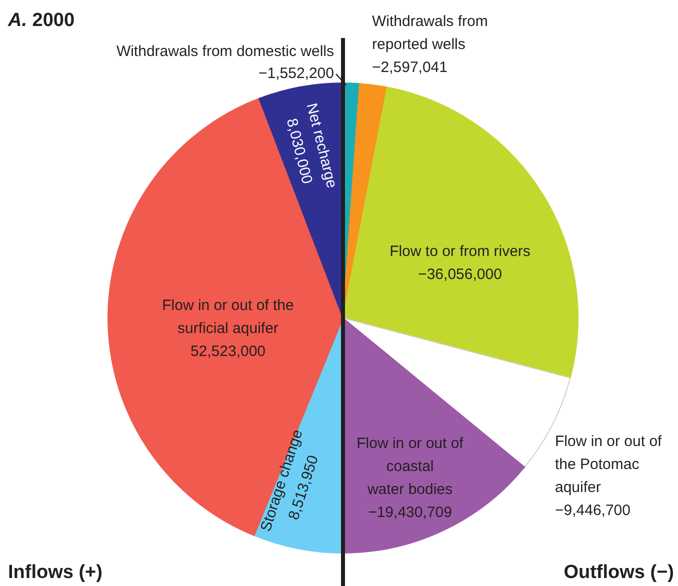 The height and width of the screenshot is (586, 678). What do you see at coordinates (592, 510) in the screenshot?
I see `text: −9,446,700` at bounding box center [592, 510].